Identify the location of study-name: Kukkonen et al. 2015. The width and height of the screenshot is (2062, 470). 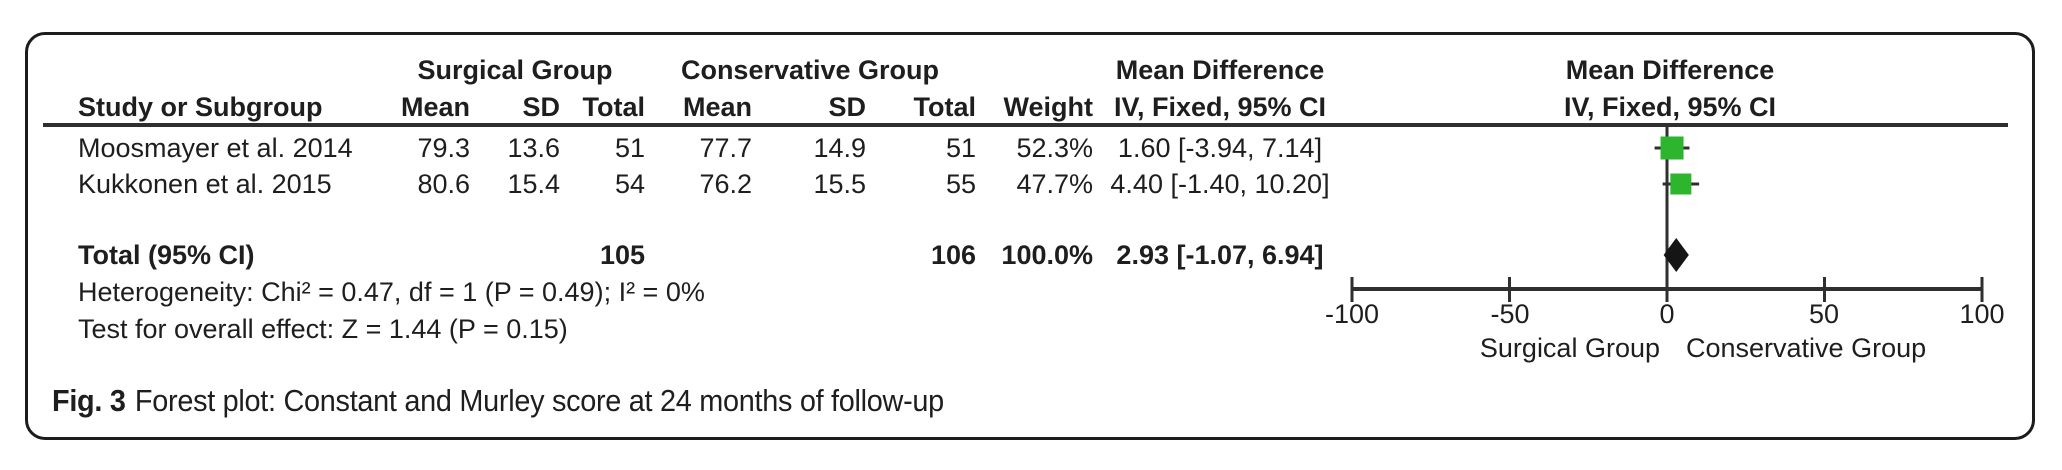
(205, 184).